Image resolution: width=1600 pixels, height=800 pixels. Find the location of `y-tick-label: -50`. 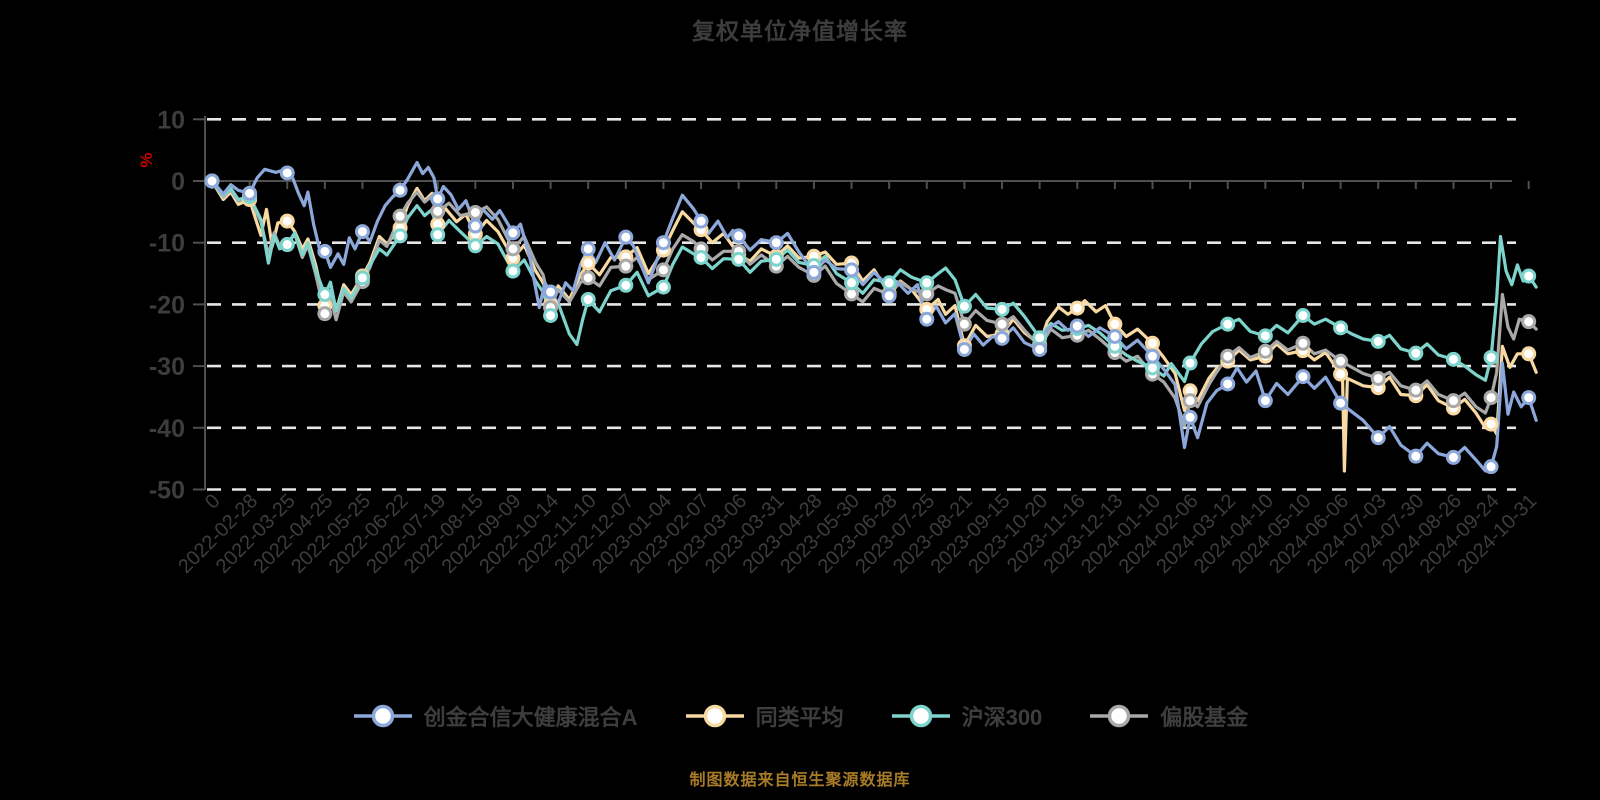

y-tick-label: -50 is located at coordinates (167, 491).